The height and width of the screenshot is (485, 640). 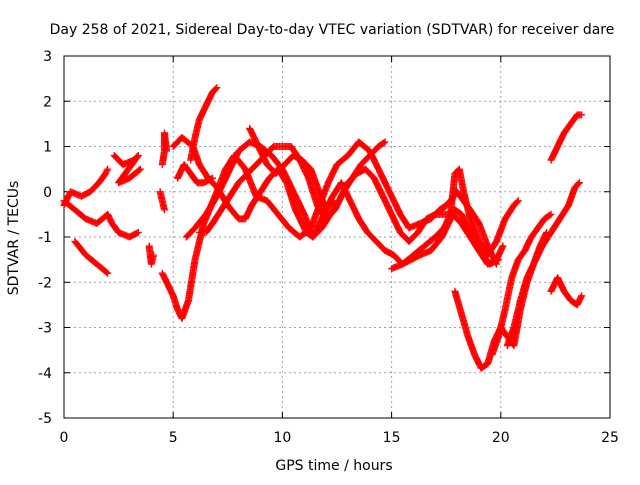 I want to click on series-sat-e, so click(x=151, y=255).